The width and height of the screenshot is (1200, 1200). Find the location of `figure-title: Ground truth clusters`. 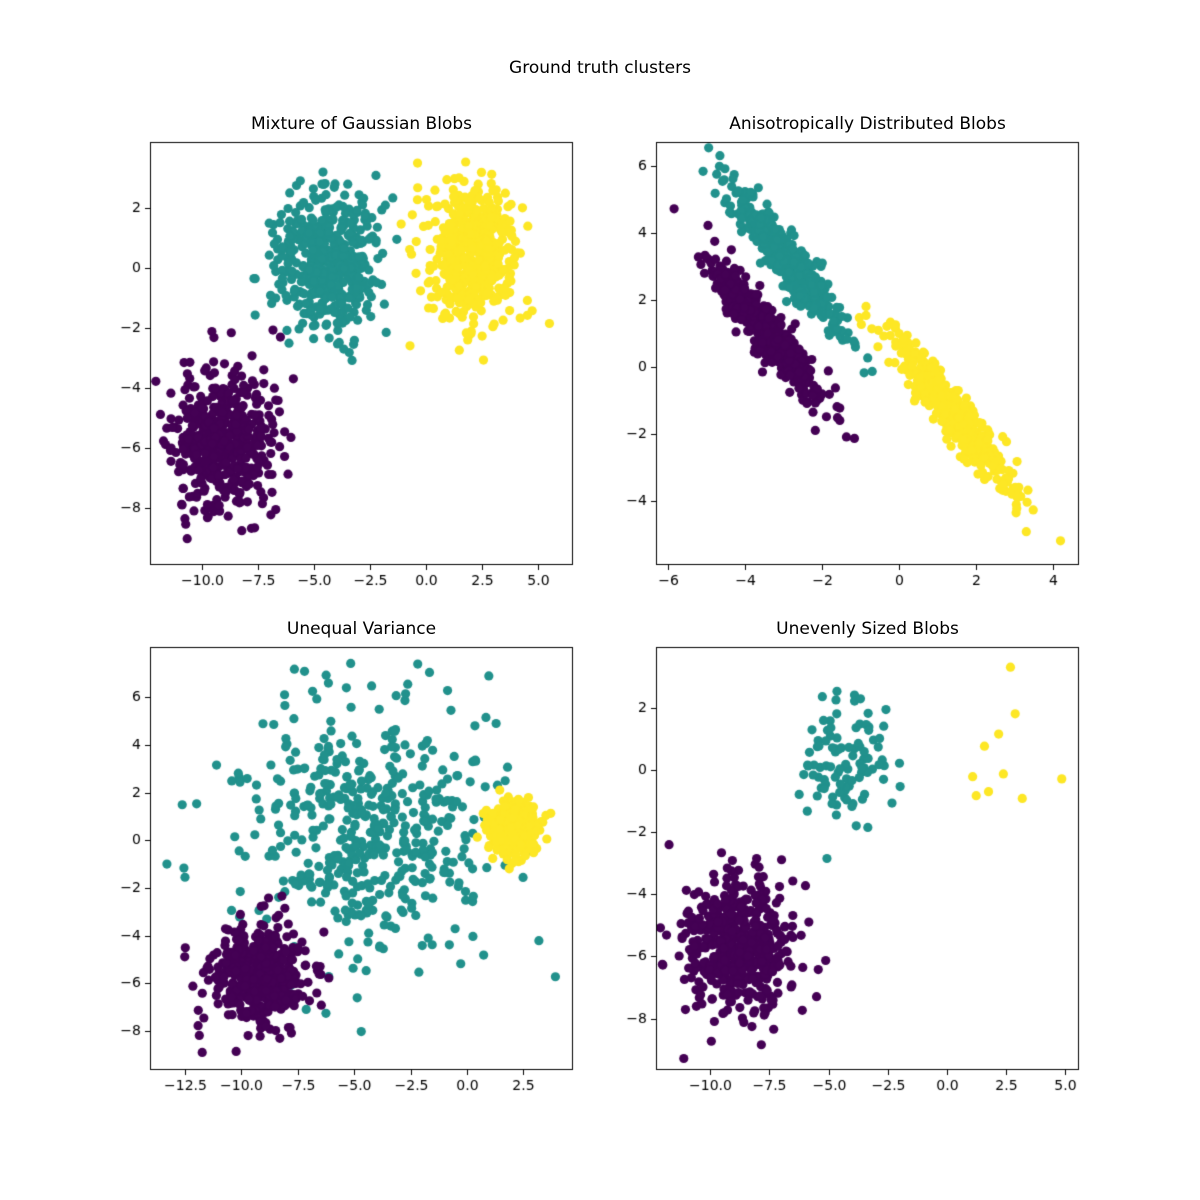

figure-title: Ground truth clusters is located at coordinates (600, 68).